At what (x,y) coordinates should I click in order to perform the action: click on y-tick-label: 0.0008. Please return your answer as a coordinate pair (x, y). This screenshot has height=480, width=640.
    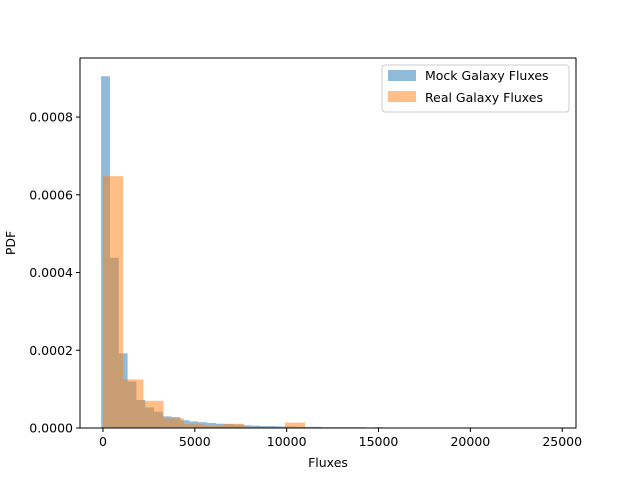
    Looking at the image, I should click on (51, 117).